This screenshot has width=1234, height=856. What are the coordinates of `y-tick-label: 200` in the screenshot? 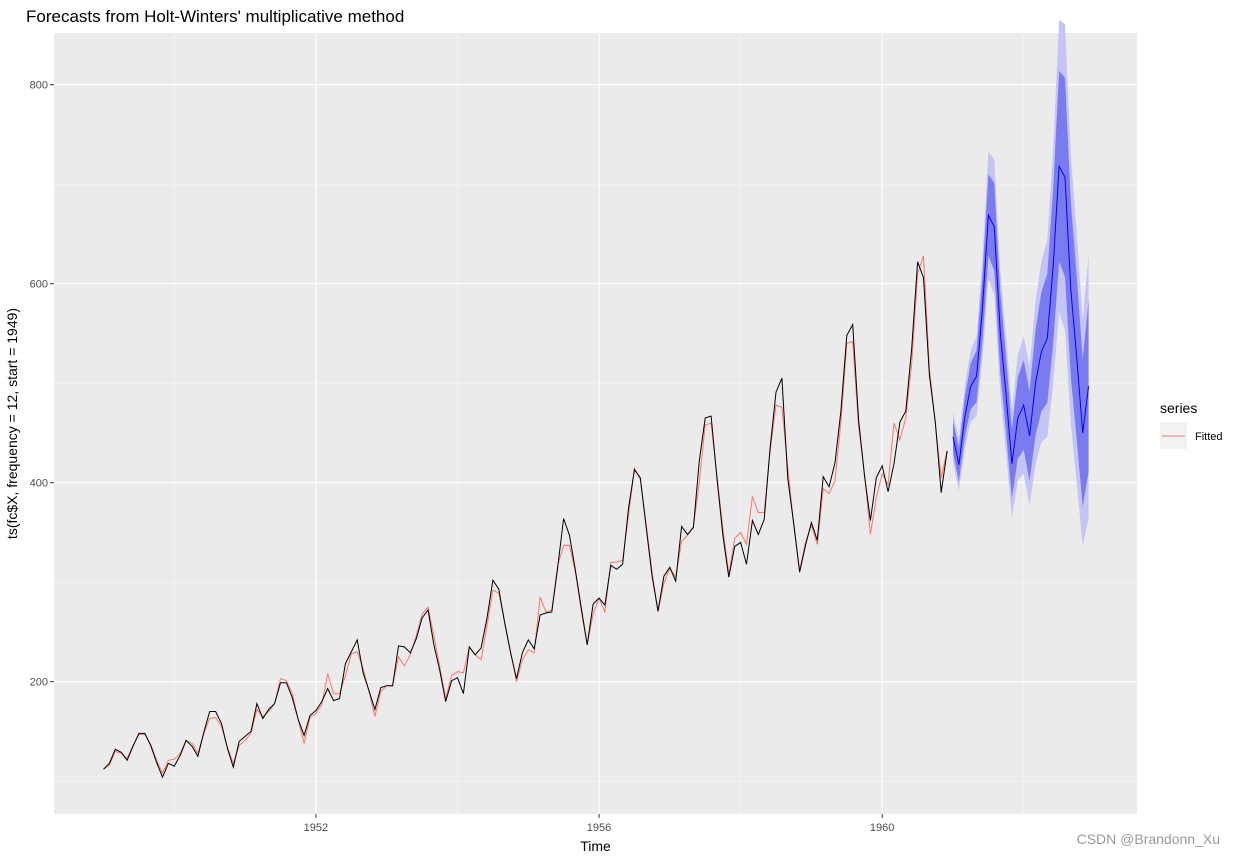 It's located at (39, 683).